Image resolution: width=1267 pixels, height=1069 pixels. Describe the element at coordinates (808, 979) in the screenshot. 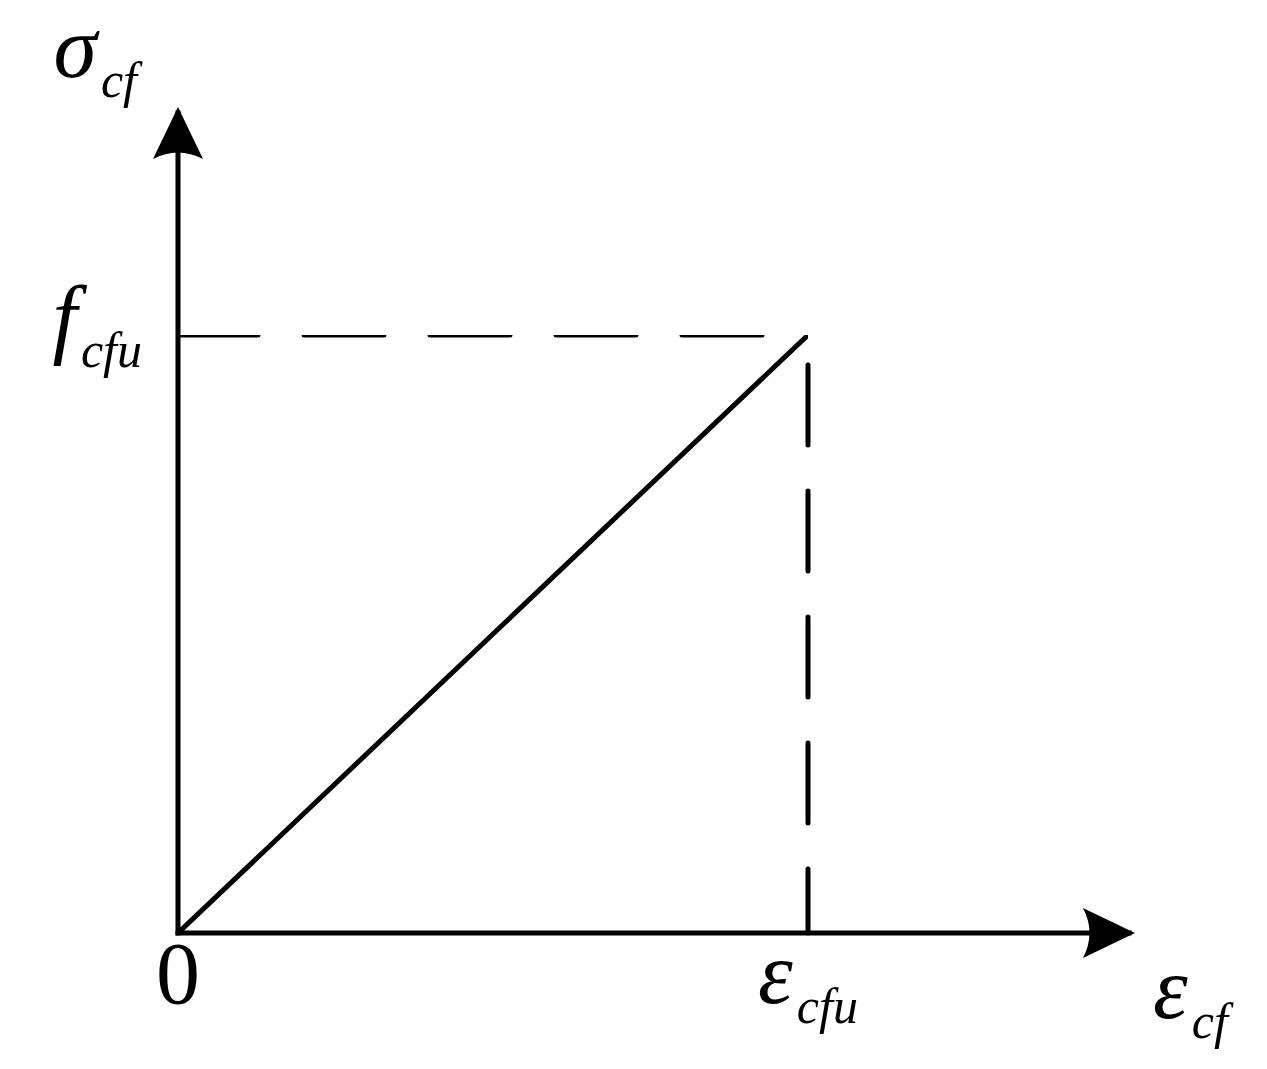

I see `x-tick-label: ε$_{cfu}$` at that location.